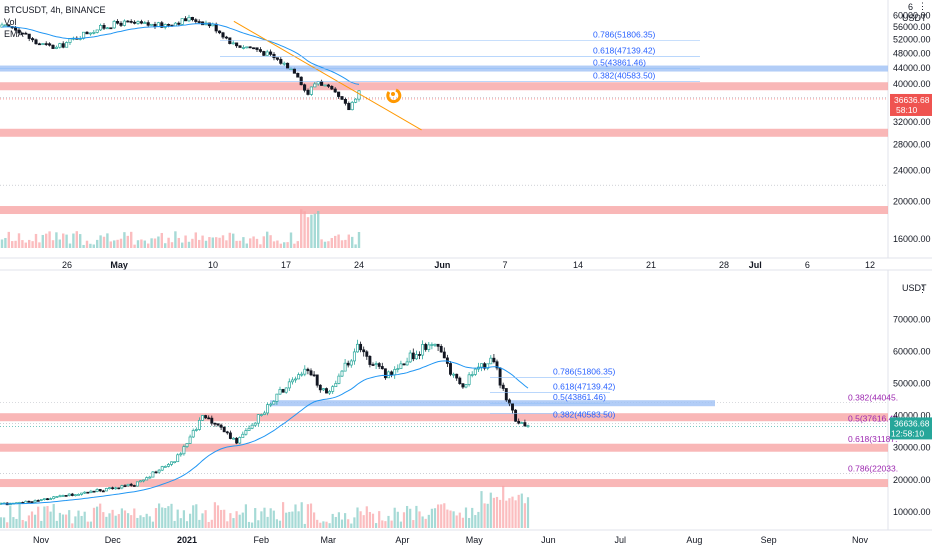  What do you see at coordinates (860, 540) in the screenshot?
I see `bottom-x-tick: Nov` at bounding box center [860, 540].